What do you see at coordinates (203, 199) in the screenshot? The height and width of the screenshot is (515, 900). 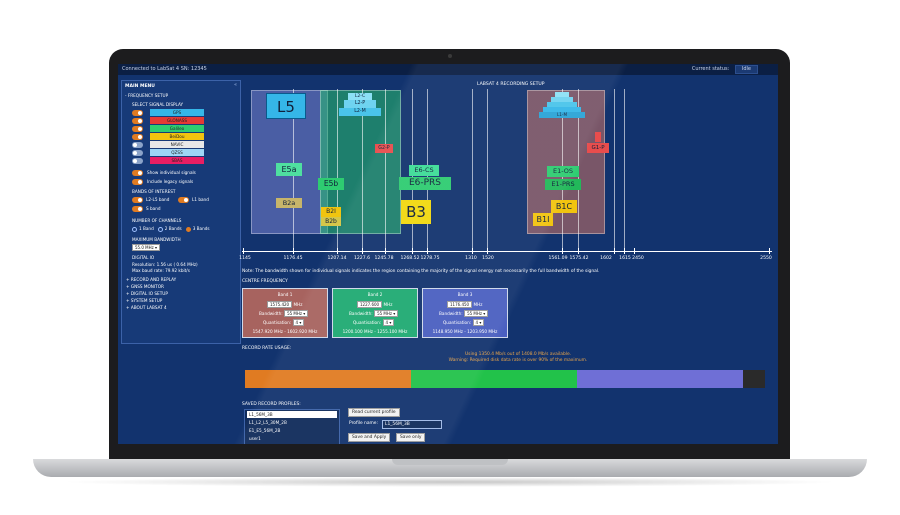 I see `band-l1-toggle: L1 band` at bounding box center [203, 199].